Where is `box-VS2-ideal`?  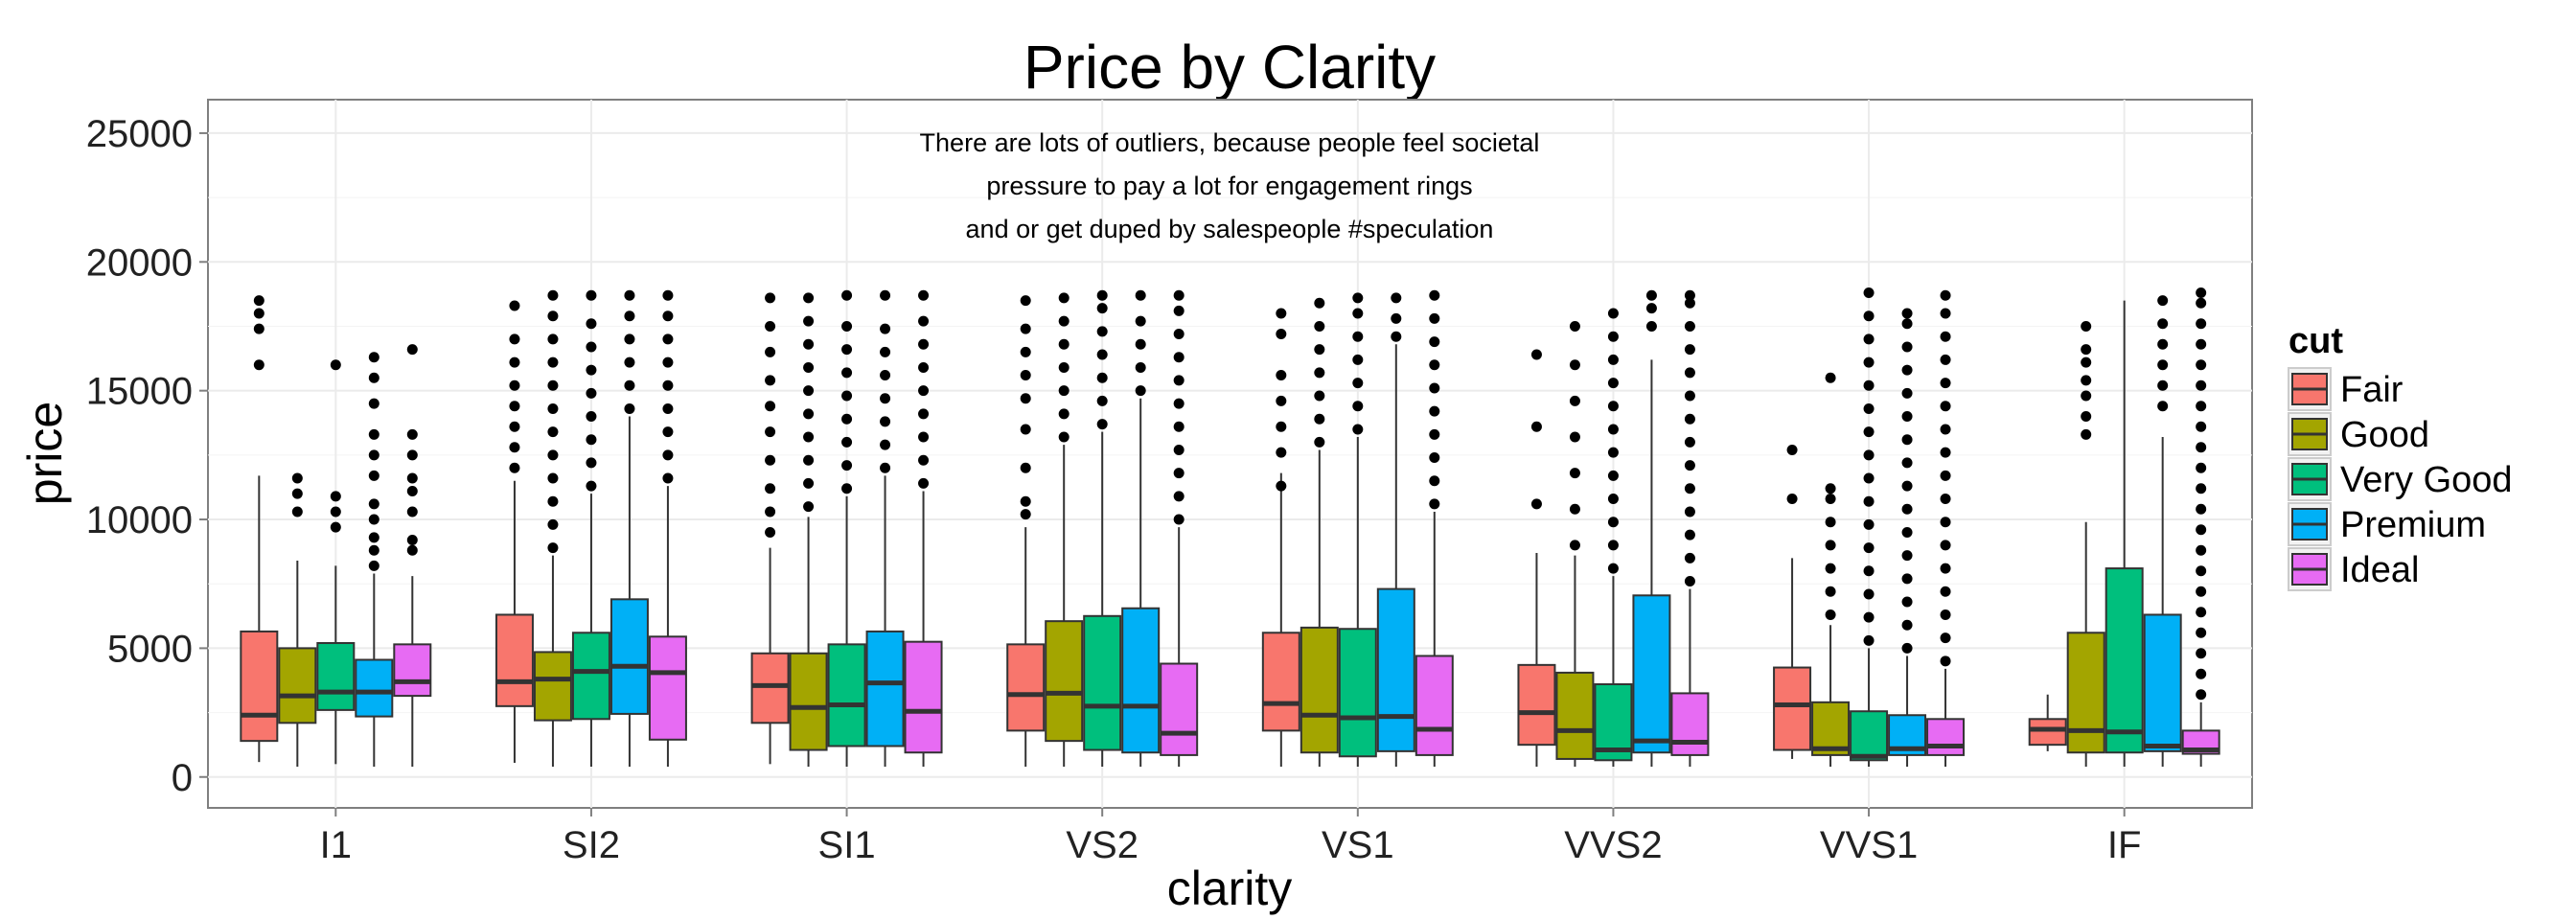 box-VS2-ideal is located at coordinates (1179, 528).